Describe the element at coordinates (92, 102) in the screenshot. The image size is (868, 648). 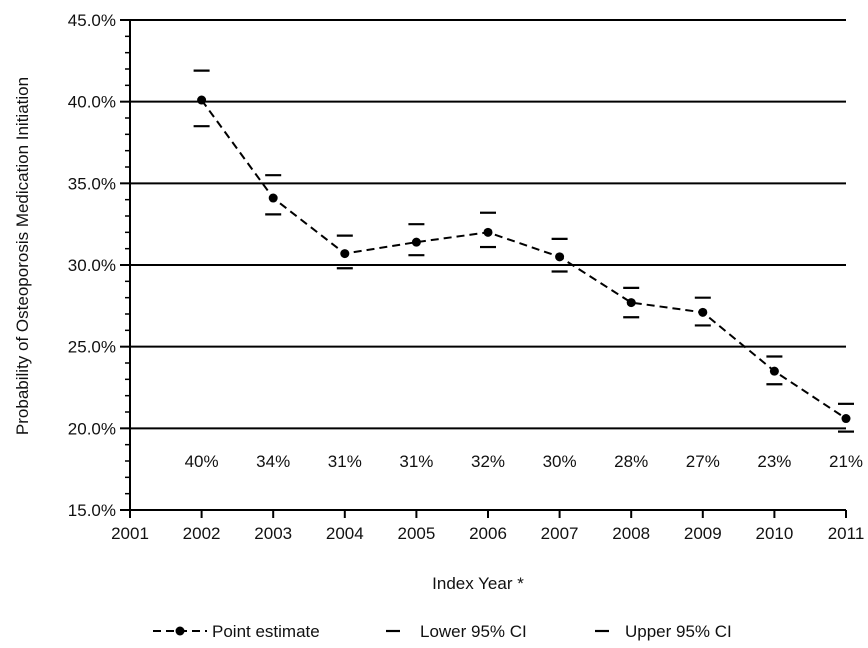
I see `y-tick-label: 40.0%` at that location.